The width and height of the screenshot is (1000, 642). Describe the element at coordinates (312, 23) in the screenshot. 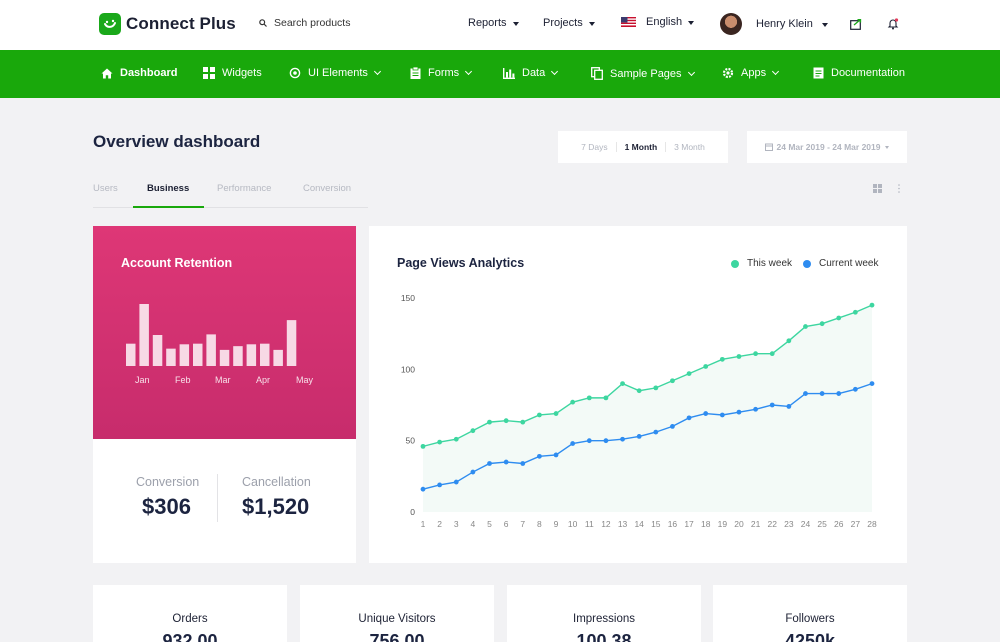

I see `search-placeholder: Search products` at that location.